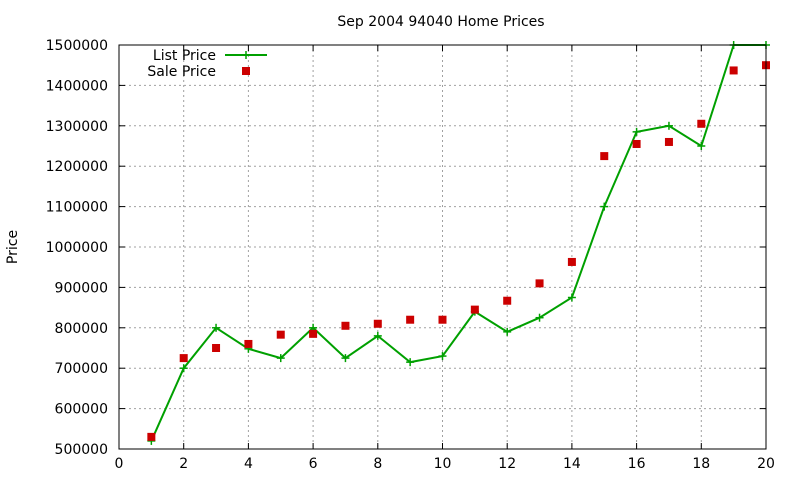  Describe the element at coordinates (81, 450) in the screenshot. I see `y-tick-label: 500000` at that location.